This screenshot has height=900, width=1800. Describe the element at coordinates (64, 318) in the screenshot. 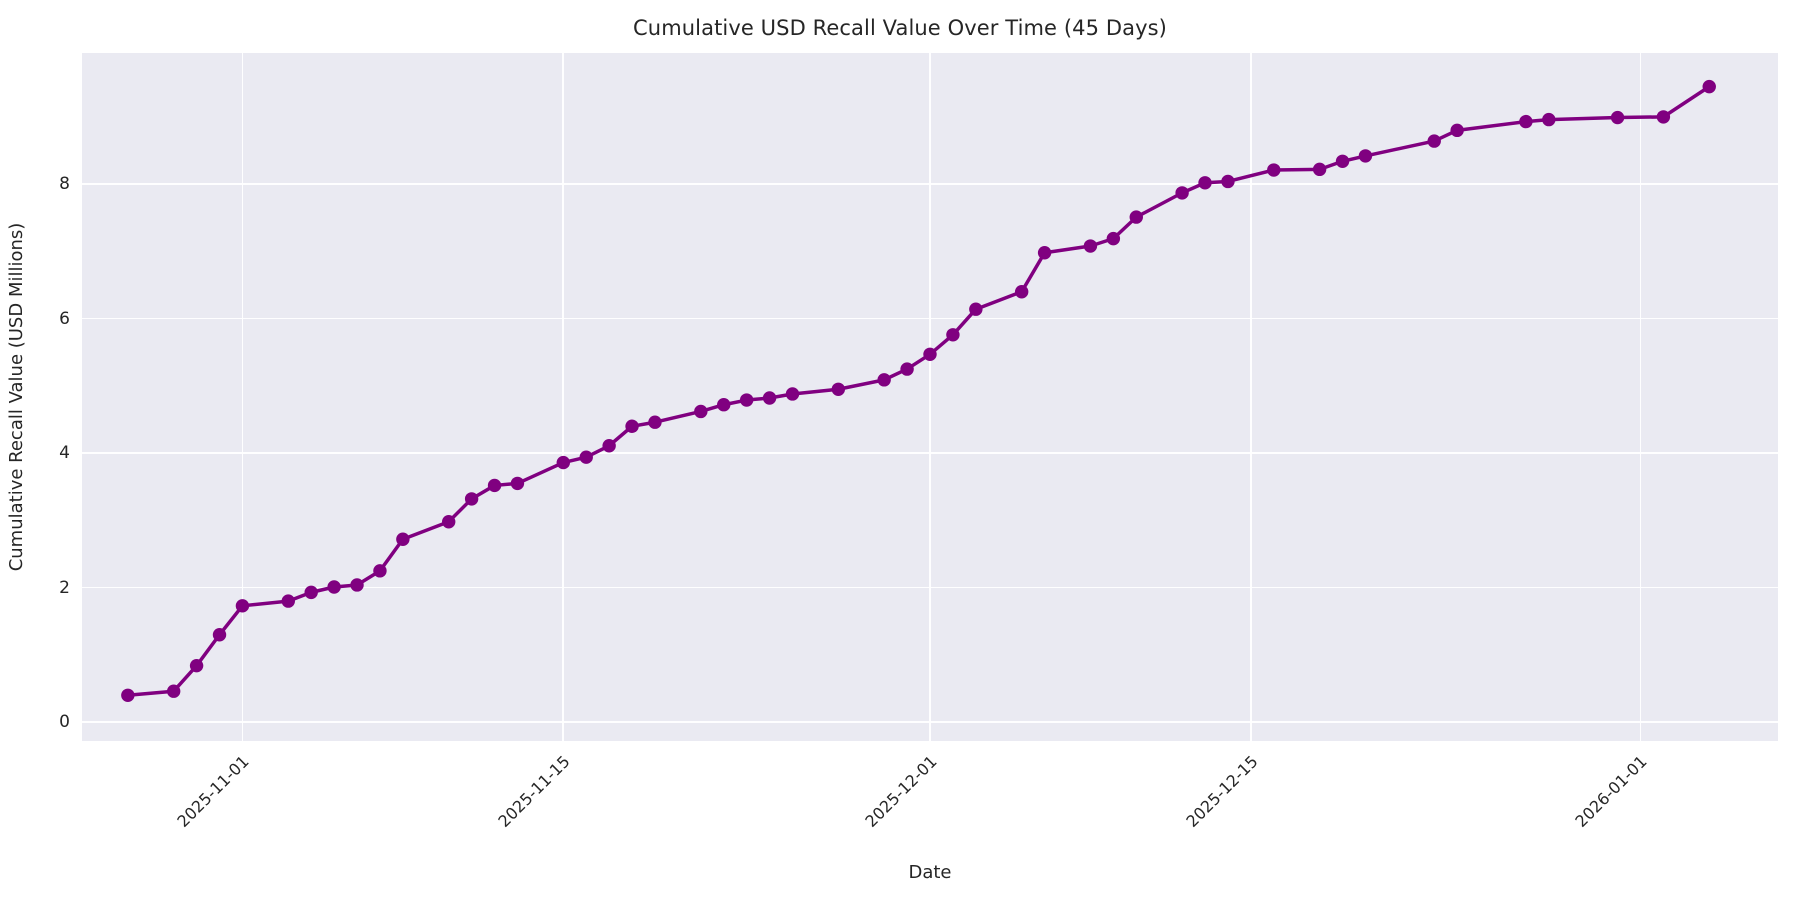

I see `y-tick-label: 6` at that location.